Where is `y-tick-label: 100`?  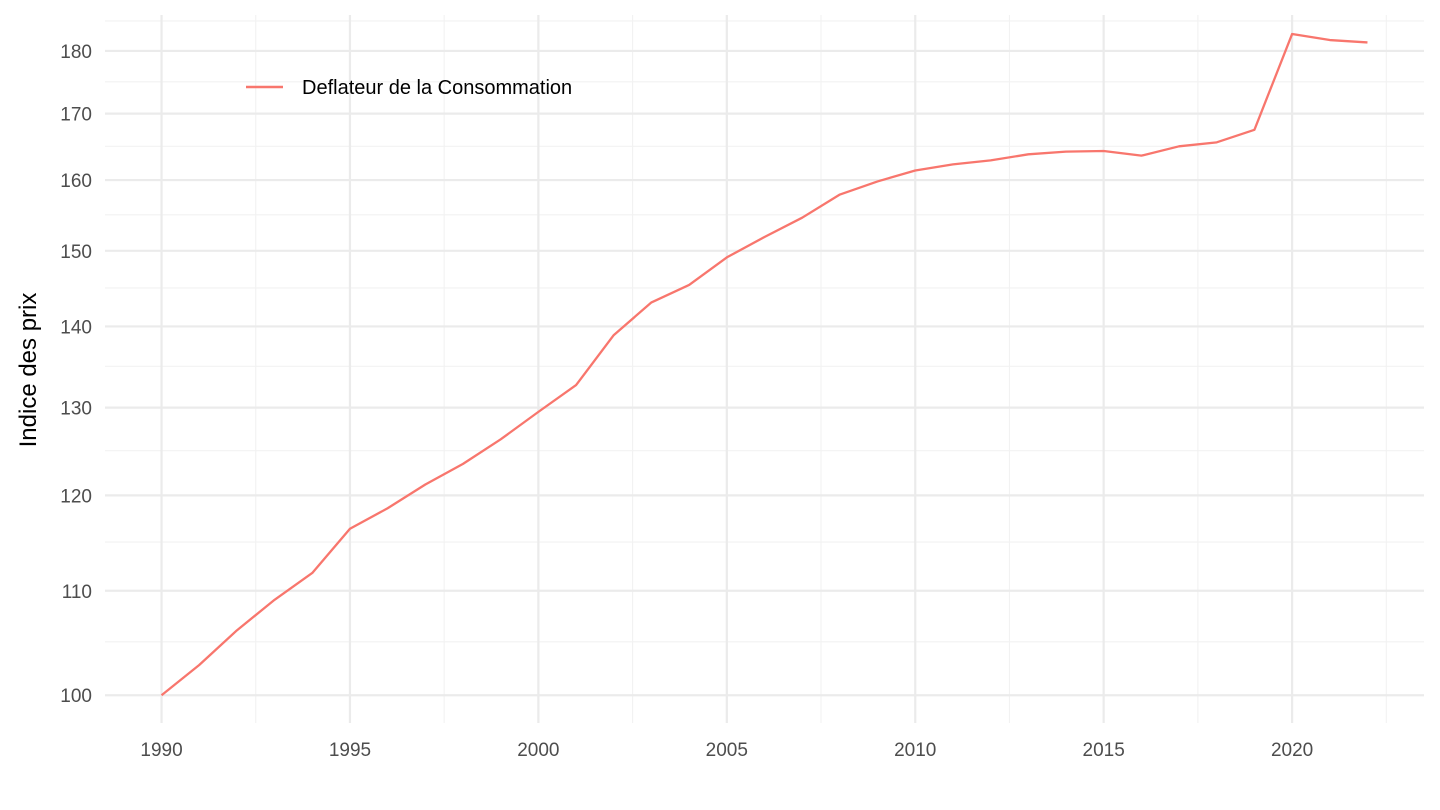 y-tick-label: 100 is located at coordinates (76, 696).